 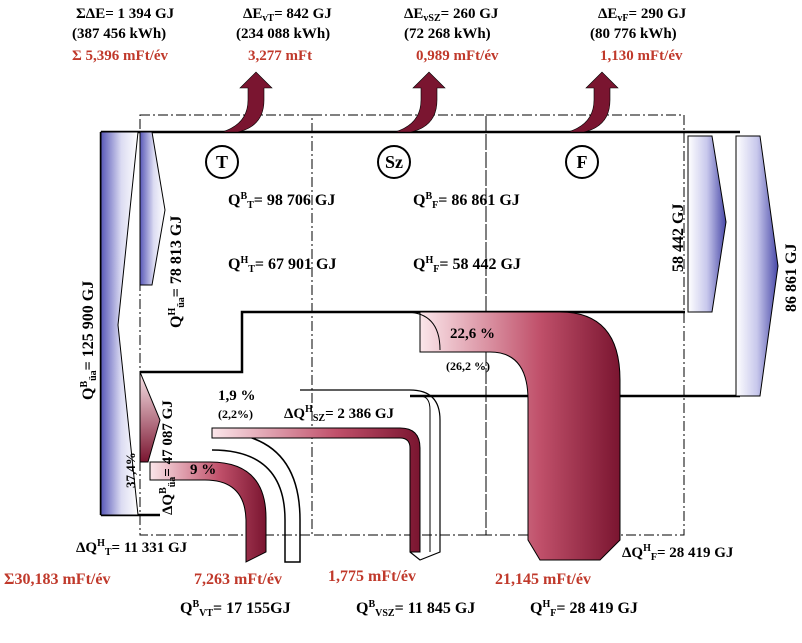 What do you see at coordinates (287, 15) in the screenshot?
I see `t-energy-label: ΔEvT= 842 GJ` at bounding box center [287, 15].